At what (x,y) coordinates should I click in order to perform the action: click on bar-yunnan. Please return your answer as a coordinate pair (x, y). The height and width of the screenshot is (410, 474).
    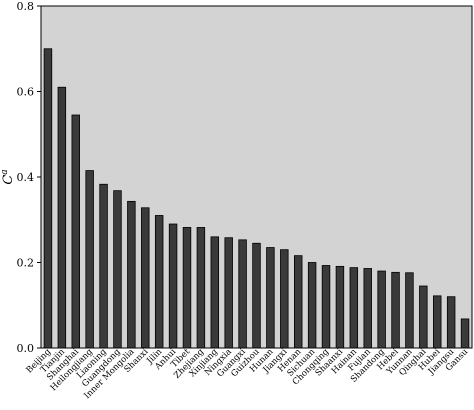
    Looking at the image, I should click on (409, 310).